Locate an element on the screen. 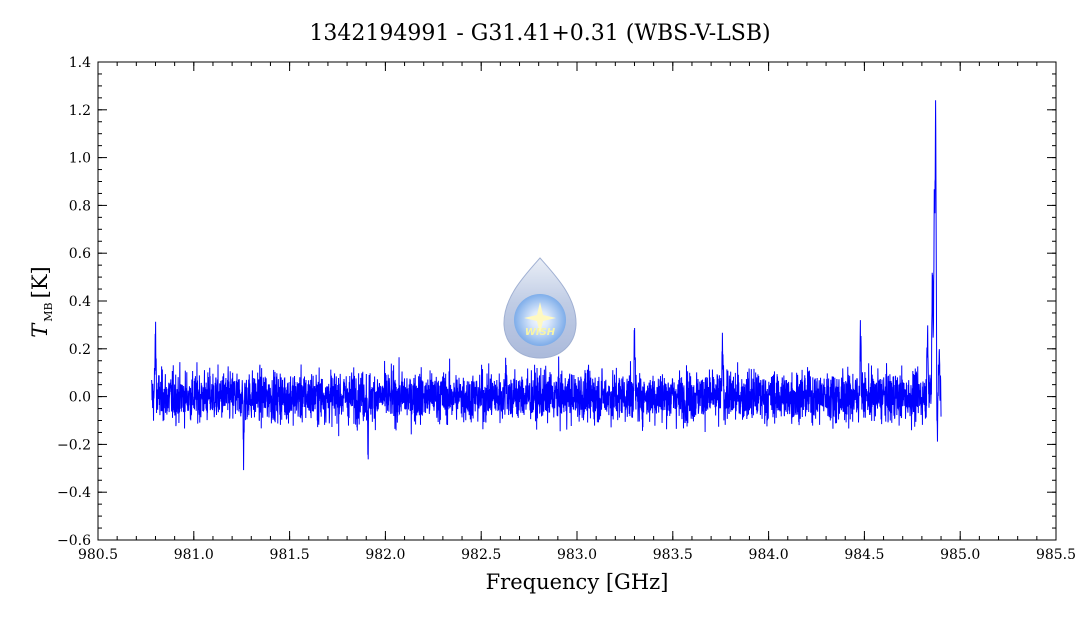 The width and height of the screenshot is (1080, 618). y-tick-label: 0.6 is located at coordinates (80, 254).